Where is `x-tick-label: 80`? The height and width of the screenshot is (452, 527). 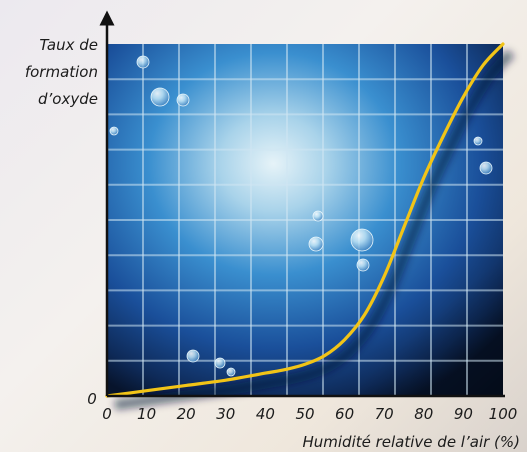
x-tick-label: 80 is located at coordinates (423, 414).